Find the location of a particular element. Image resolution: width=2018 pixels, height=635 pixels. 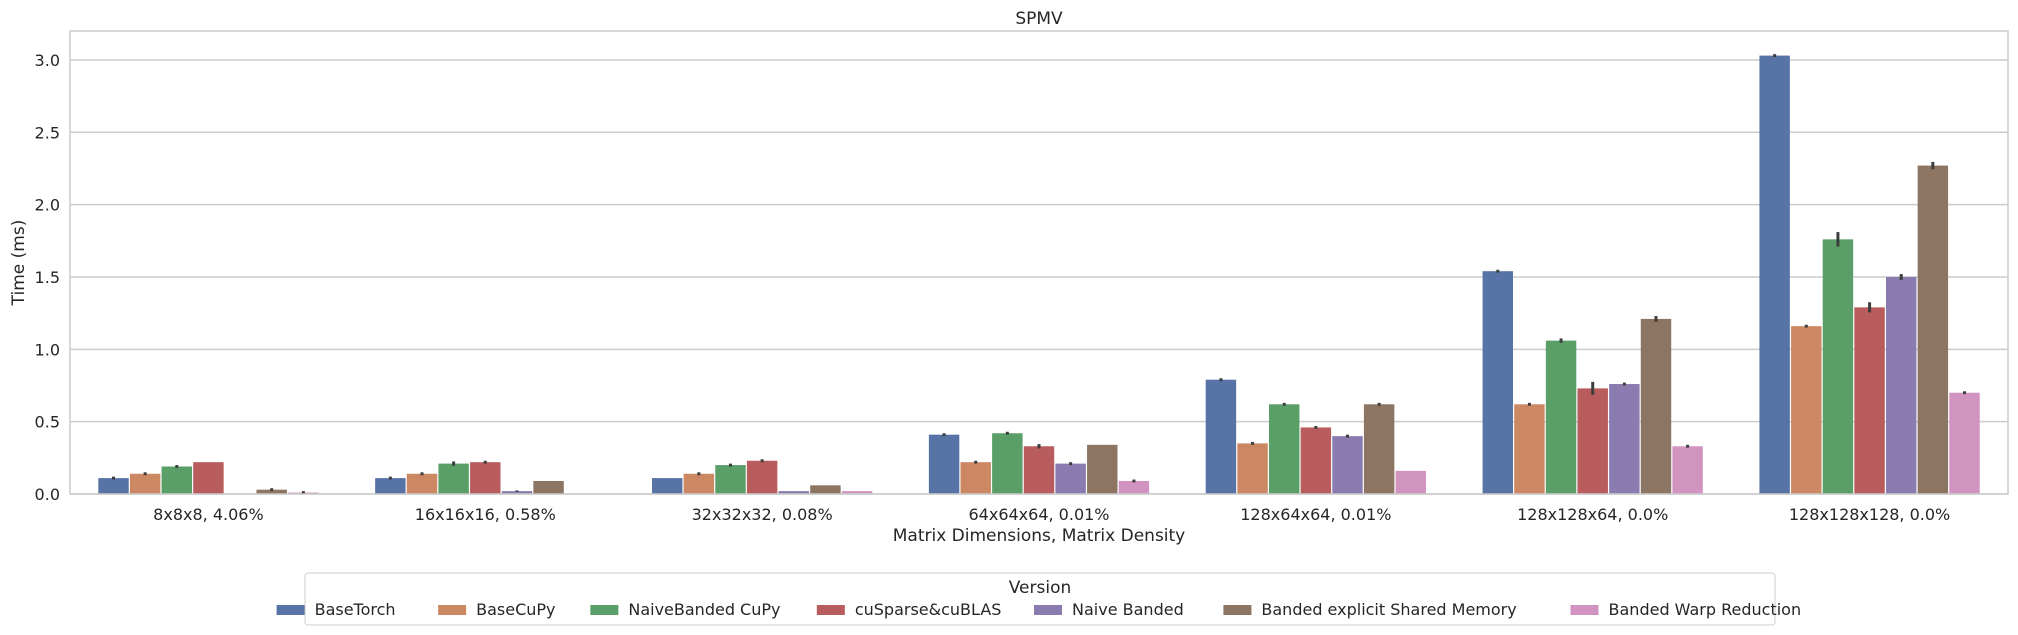

y-tick-label: 1.5 is located at coordinates (47, 277).